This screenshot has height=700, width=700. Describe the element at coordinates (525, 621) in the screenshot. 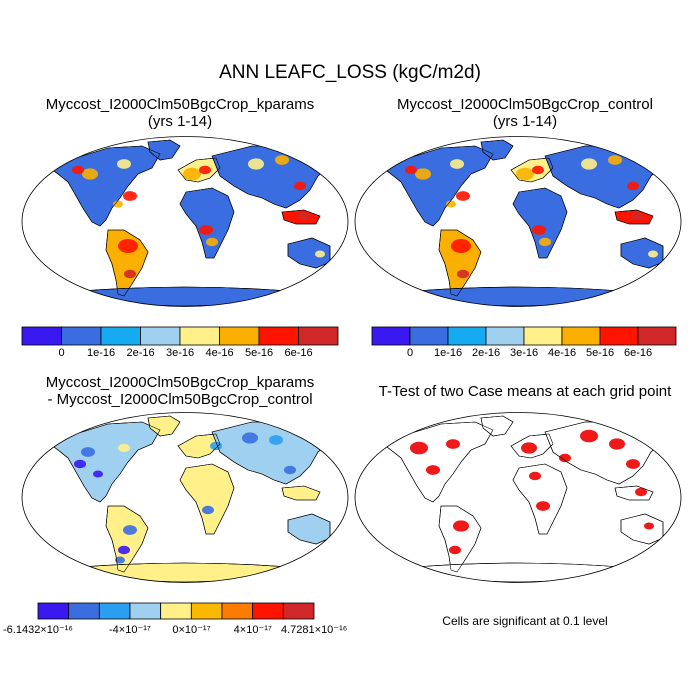

I see `ttest-footnote: Cells are significant at 0.1 level` at that location.